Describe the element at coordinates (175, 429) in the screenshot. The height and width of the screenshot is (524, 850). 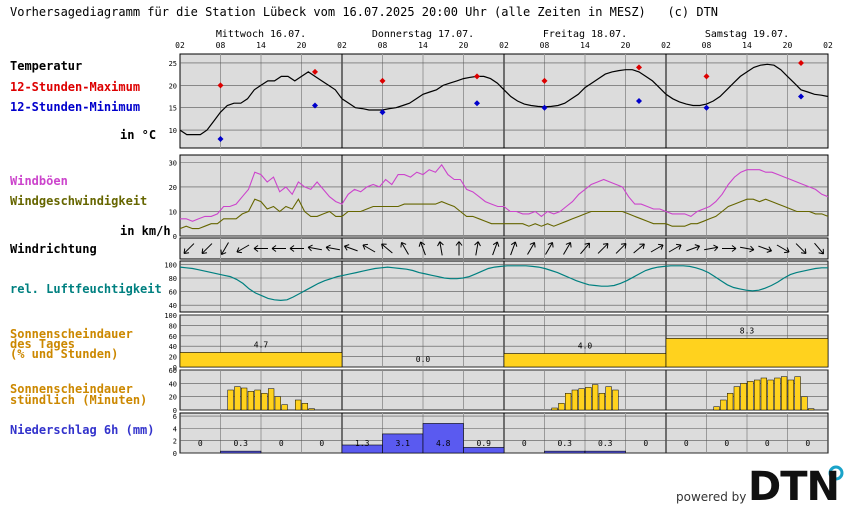
I see `y-tick: 4` at that location.